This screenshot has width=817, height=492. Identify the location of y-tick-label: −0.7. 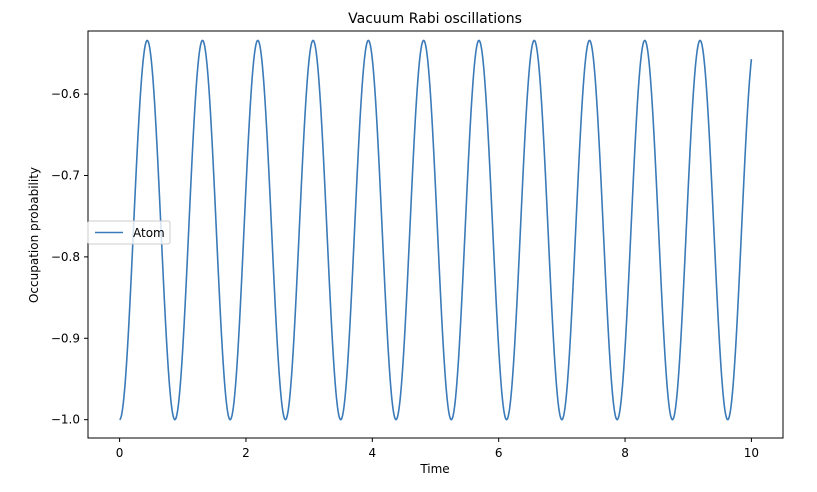
(65, 175).